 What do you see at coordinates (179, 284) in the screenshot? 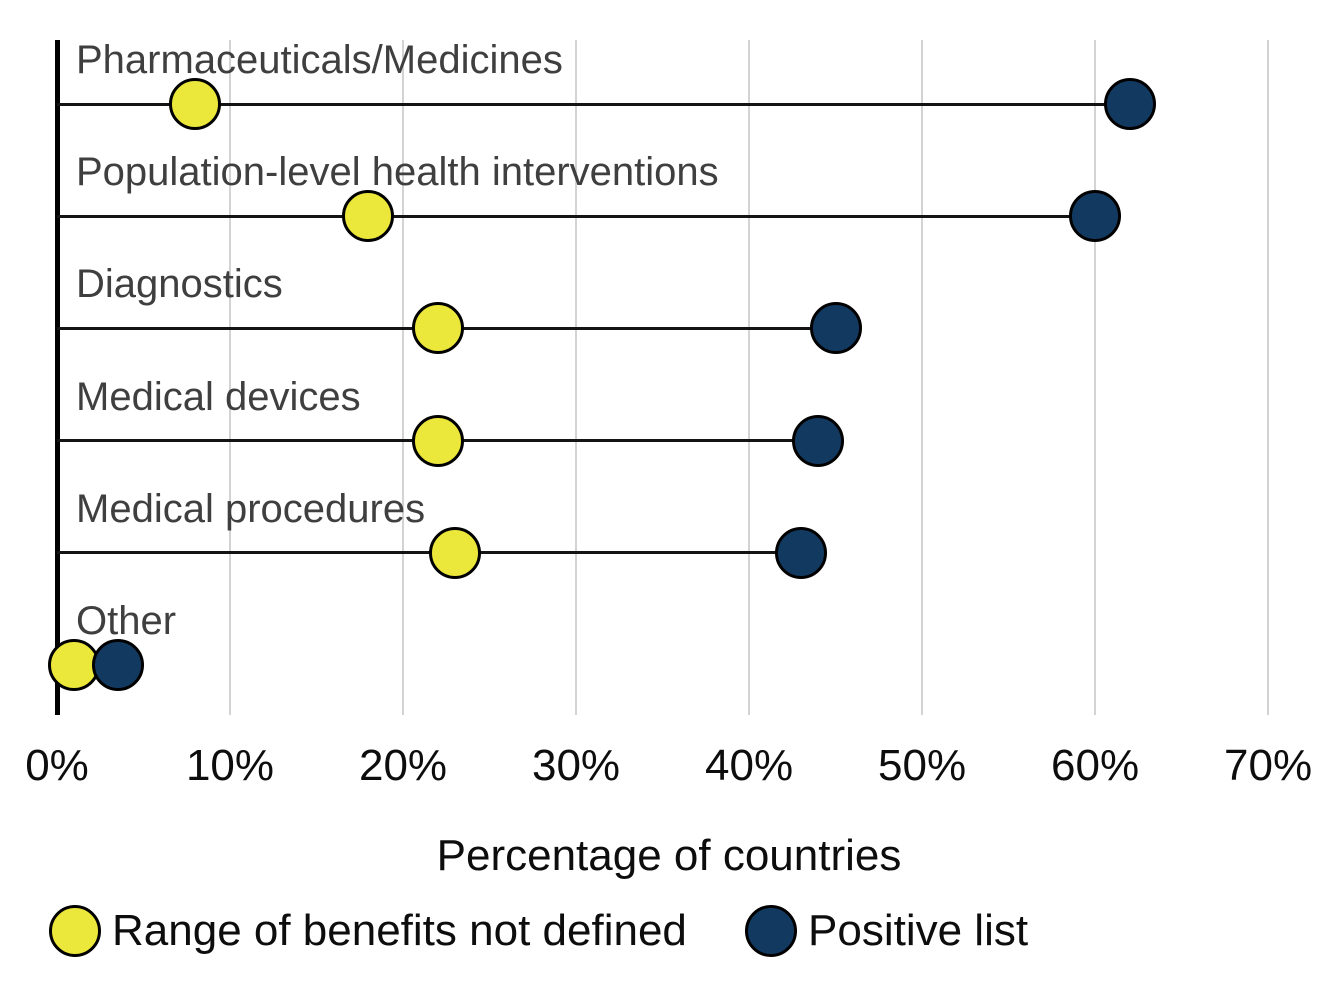
I see `category-label: Diagnostics` at bounding box center [179, 284].